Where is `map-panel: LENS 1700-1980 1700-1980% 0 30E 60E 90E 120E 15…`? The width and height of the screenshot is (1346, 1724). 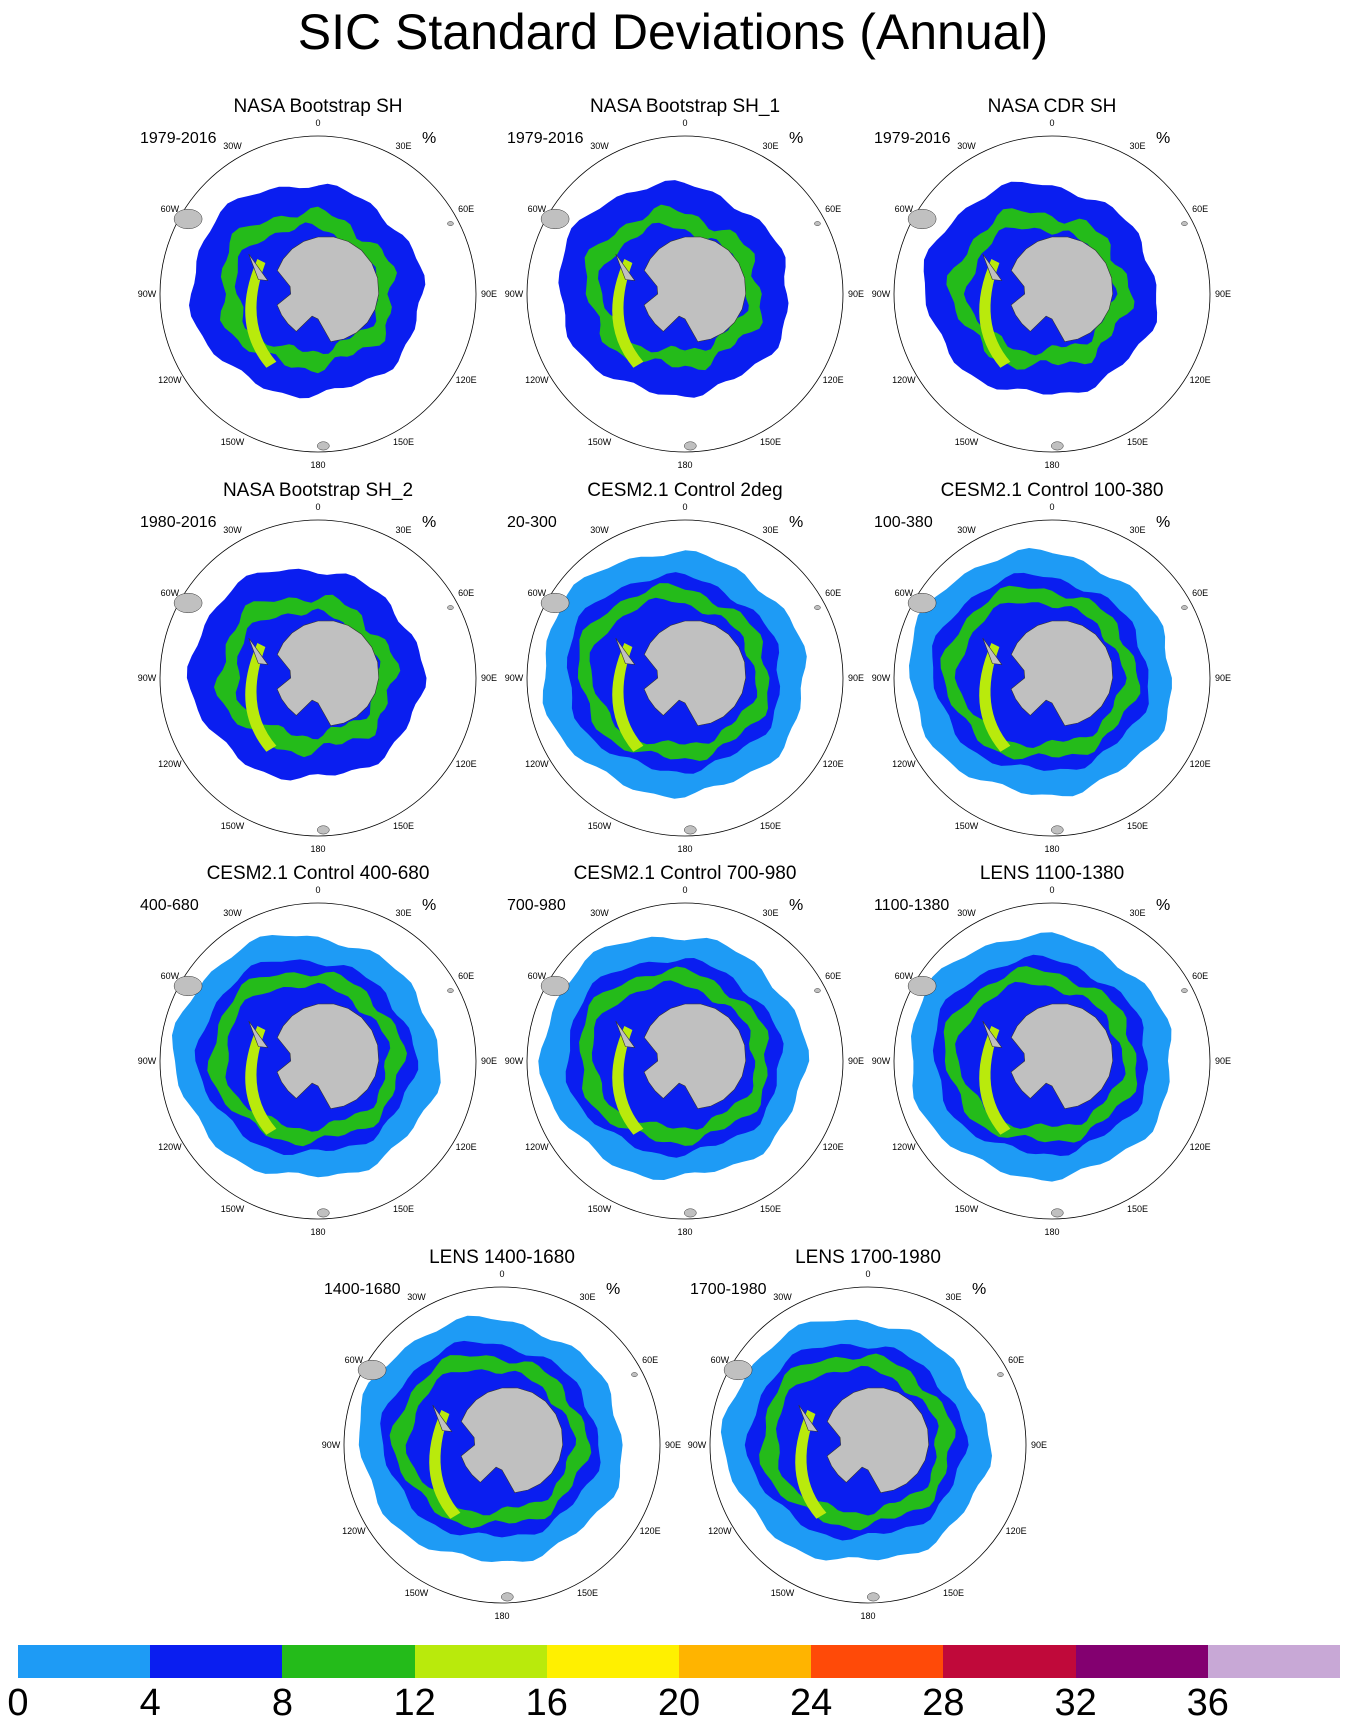
map-panel: LENS 1700-1980 1700-1980% 0 30E 60E 90E 120E 15… is located at coordinates (868, 1437).